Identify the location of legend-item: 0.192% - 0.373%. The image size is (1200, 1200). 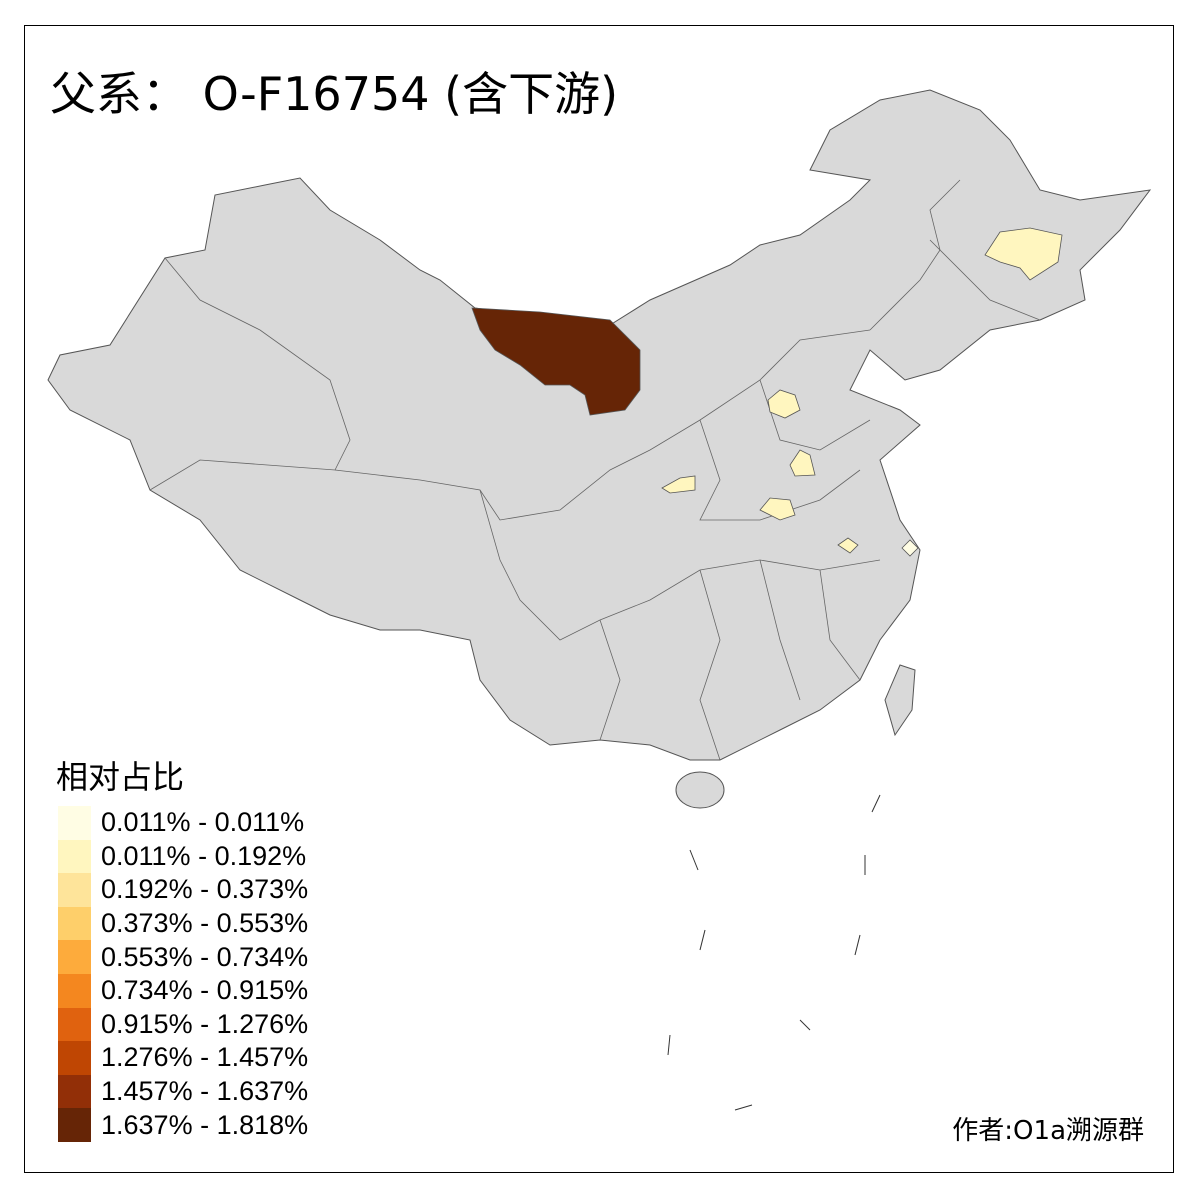
(183, 890).